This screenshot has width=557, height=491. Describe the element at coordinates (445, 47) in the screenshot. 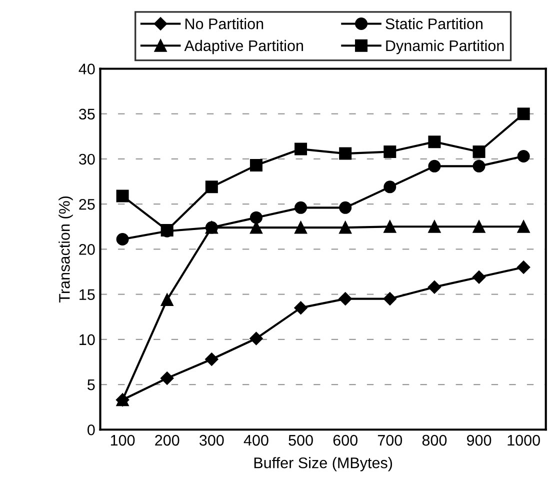

I see `legend-label: Dynamic Partition` at that location.